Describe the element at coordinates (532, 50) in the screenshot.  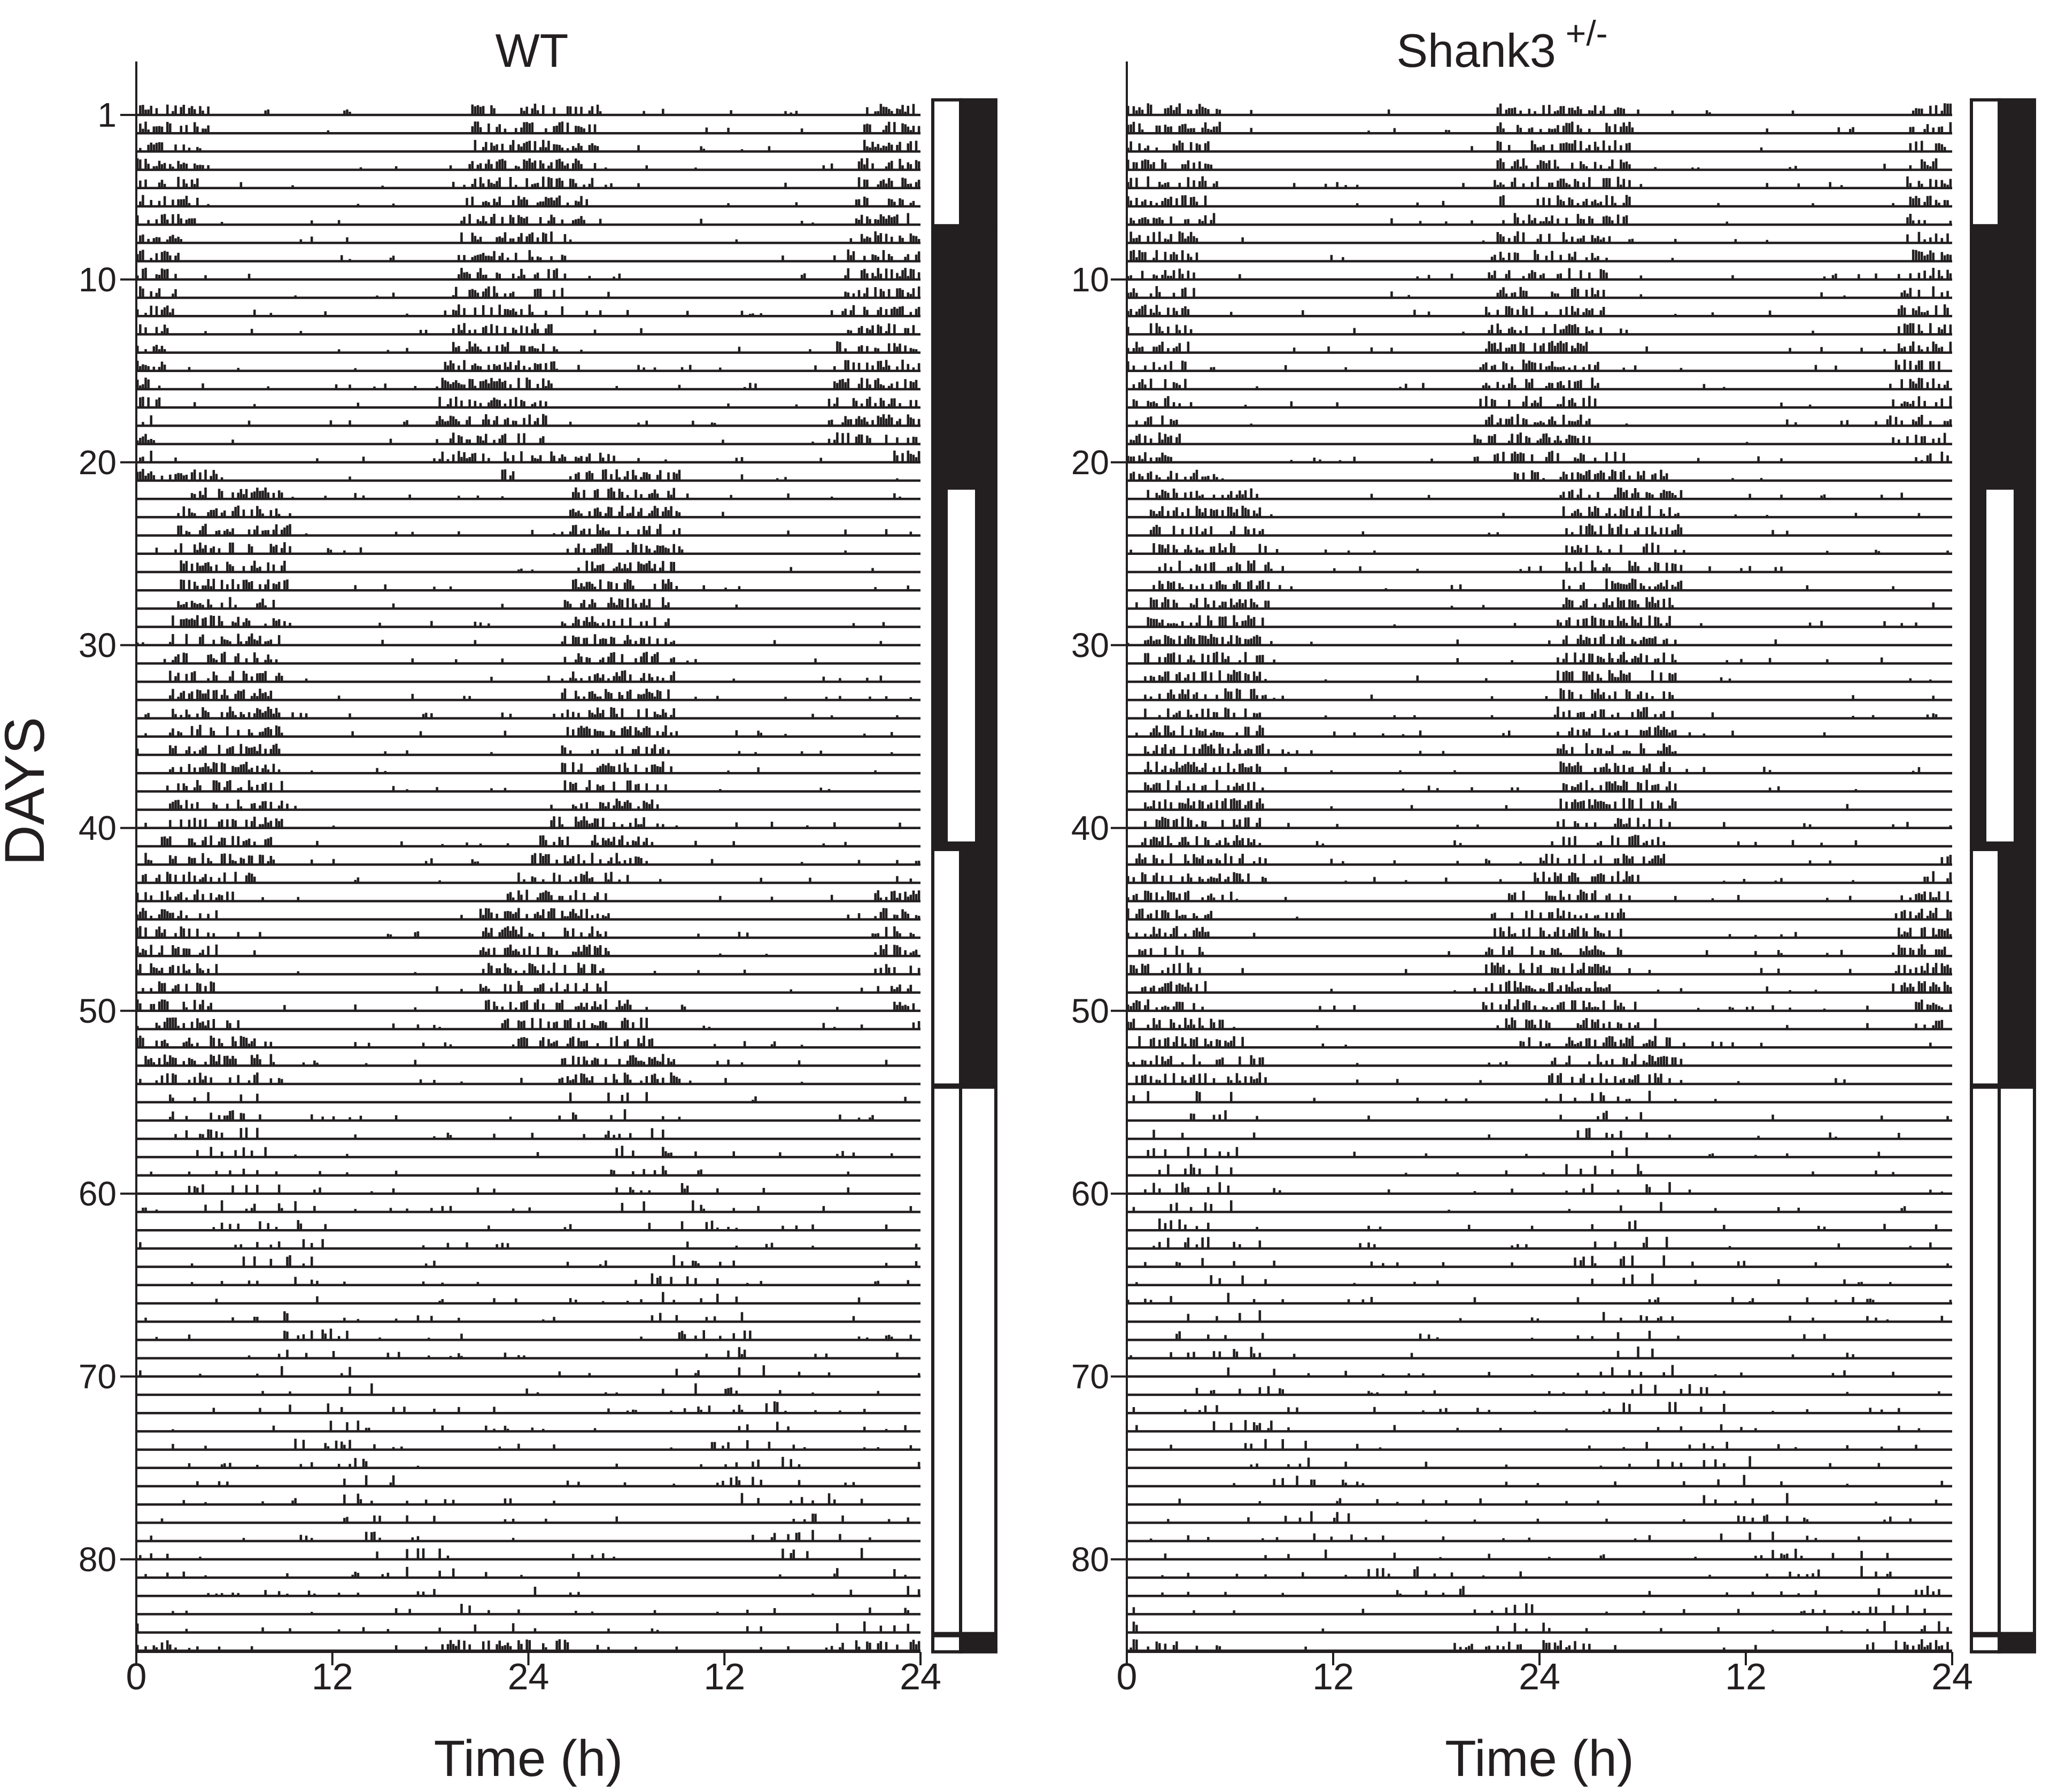
I see `panel-title: WT` at that location.